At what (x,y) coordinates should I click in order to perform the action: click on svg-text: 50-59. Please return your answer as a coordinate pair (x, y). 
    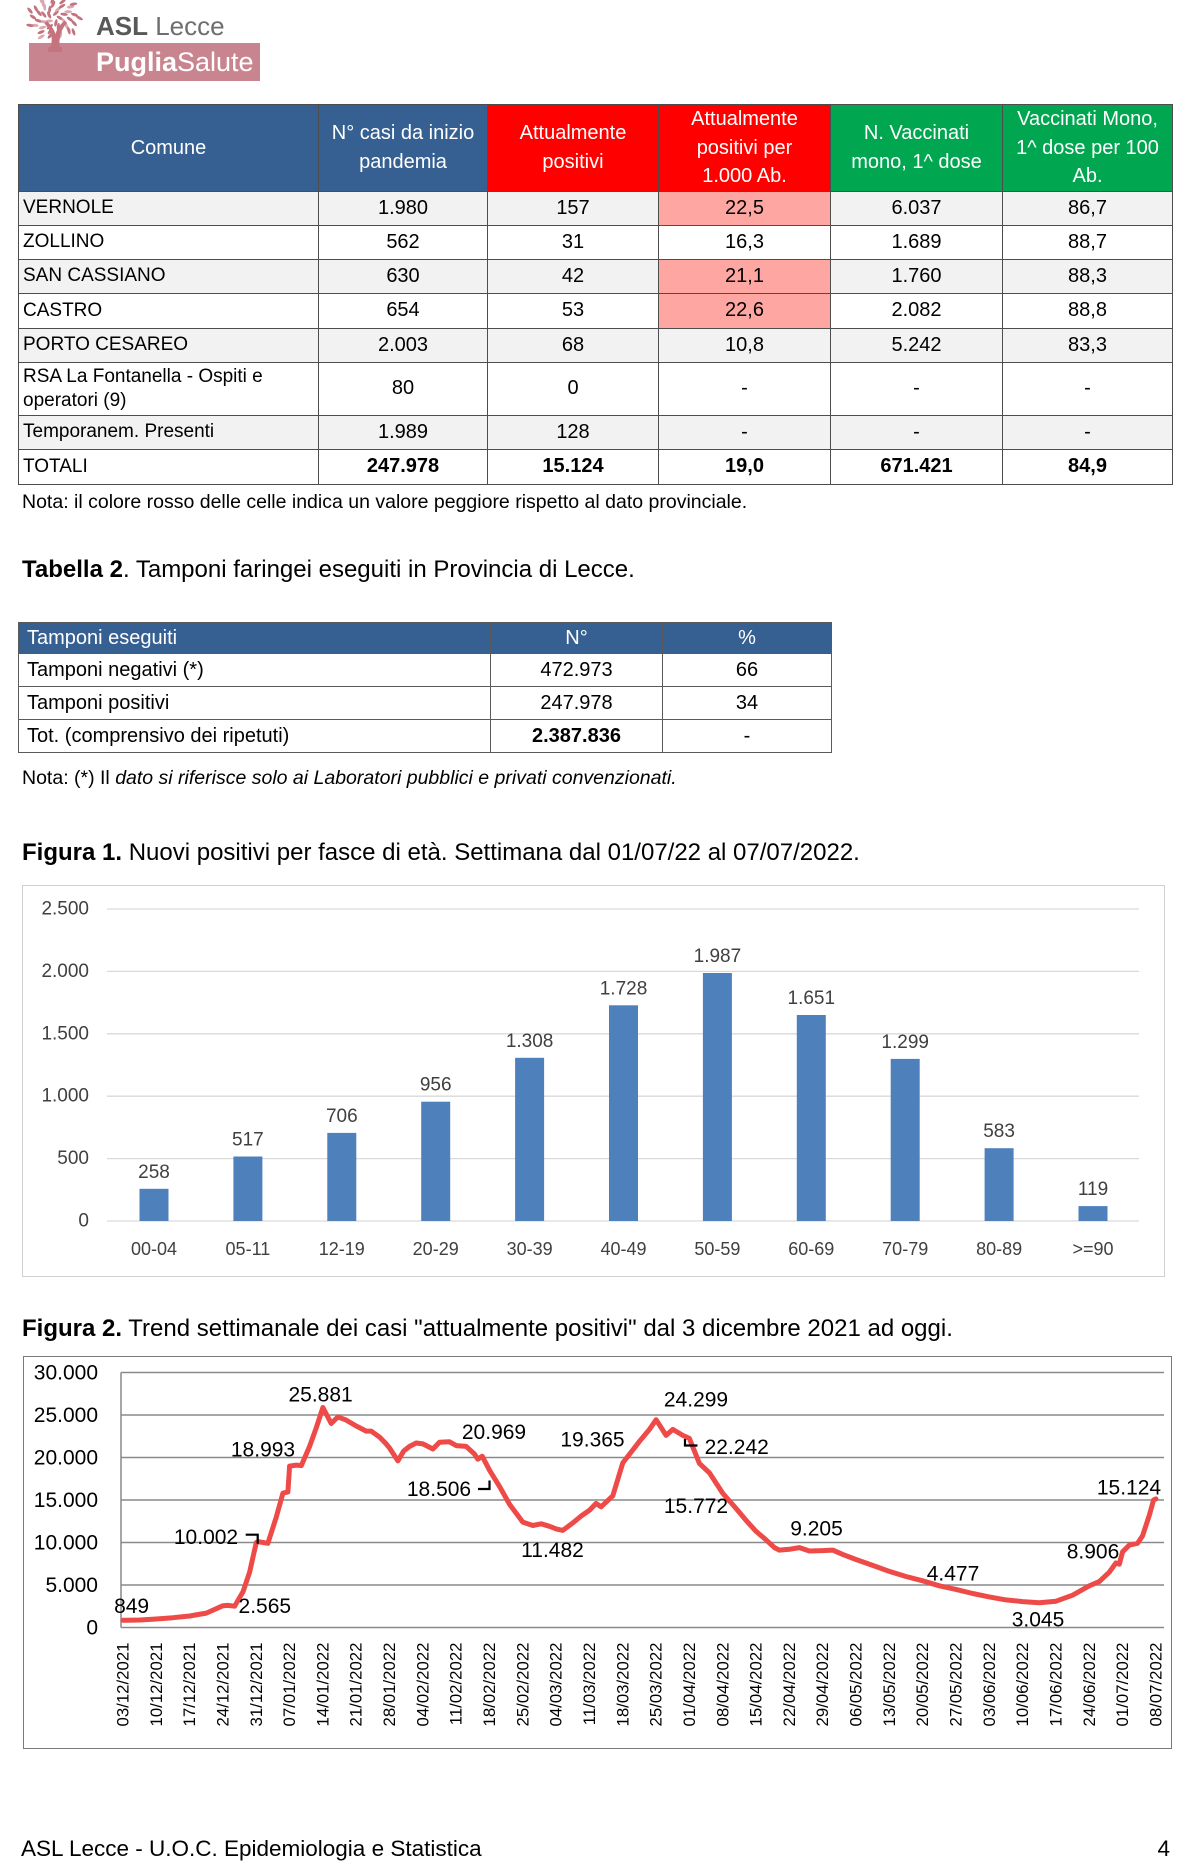
    Looking at the image, I should click on (717, 1249).